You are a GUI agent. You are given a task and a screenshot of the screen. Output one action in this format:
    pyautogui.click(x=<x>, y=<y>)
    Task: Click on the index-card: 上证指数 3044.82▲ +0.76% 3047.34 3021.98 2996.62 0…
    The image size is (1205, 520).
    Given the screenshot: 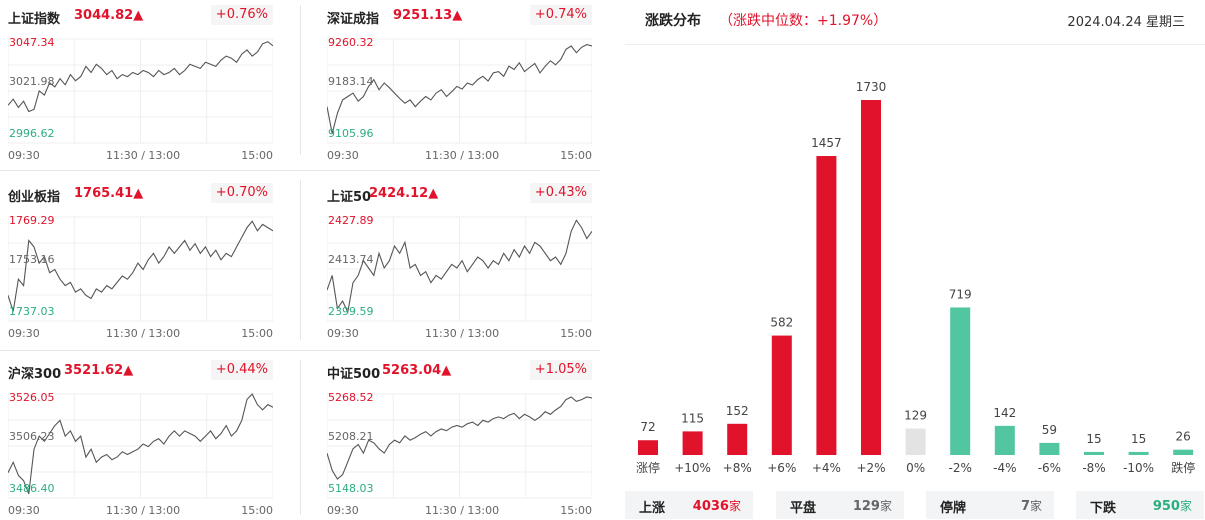 What is the action you would take?
    pyautogui.click(x=140, y=85)
    